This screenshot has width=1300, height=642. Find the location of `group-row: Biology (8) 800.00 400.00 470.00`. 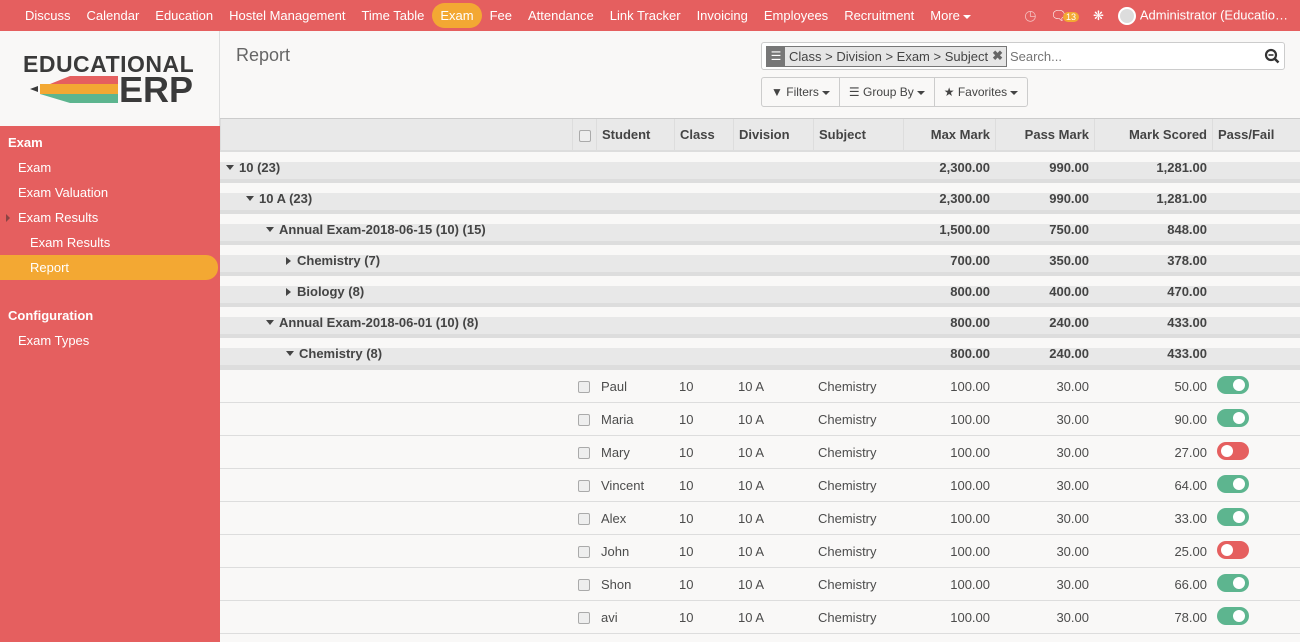

group-row: Biology (8) 800.00 400.00 470.00 is located at coordinates (760, 291).